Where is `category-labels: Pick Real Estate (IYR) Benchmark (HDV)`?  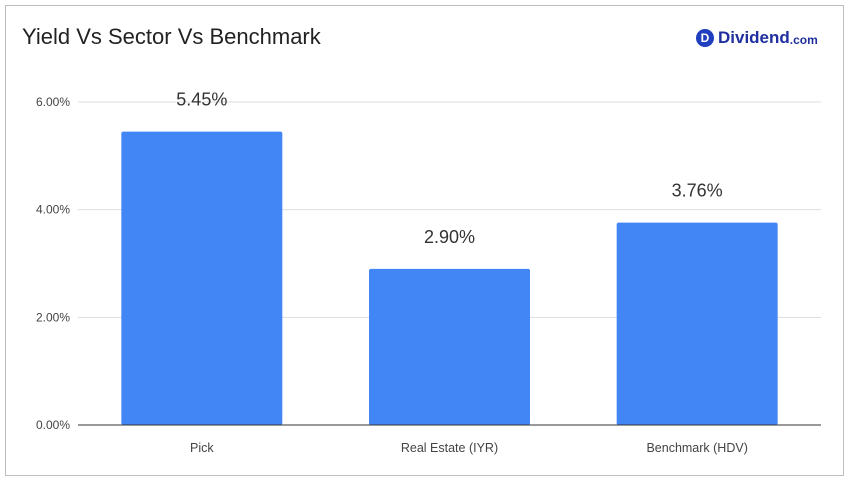 category-labels: Pick Real Estate (IYR) Benchmark (HDV) is located at coordinates (469, 448).